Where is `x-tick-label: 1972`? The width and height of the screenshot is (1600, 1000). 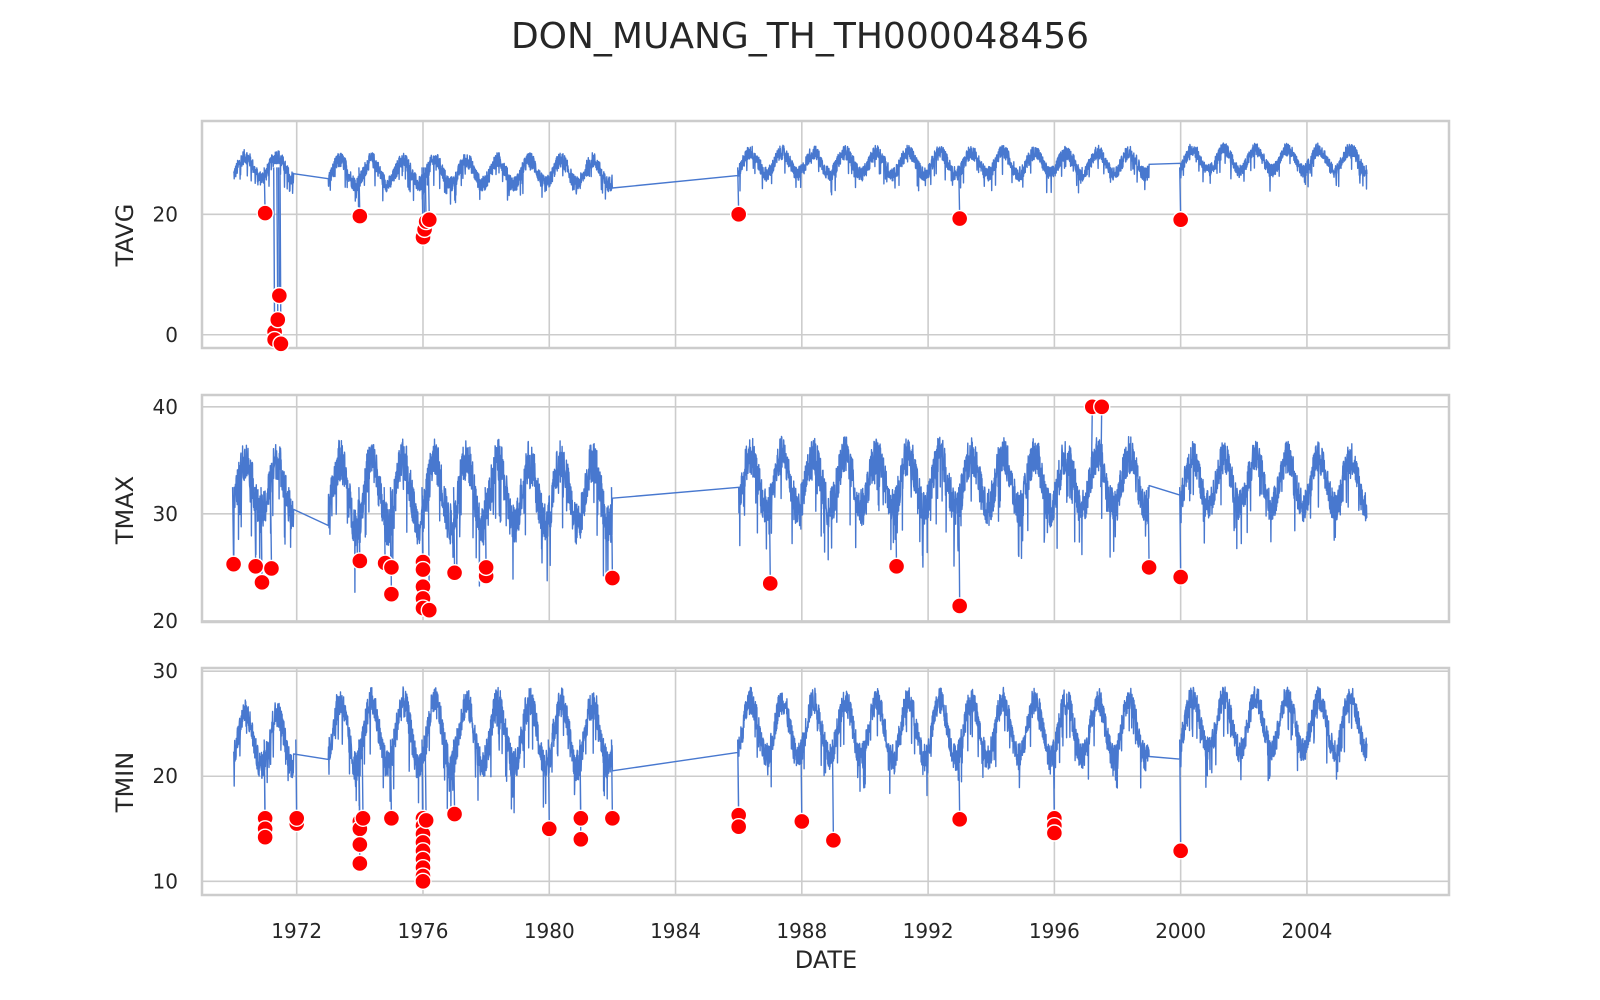 x-tick-label: 1972 is located at coordinates (296, 931).